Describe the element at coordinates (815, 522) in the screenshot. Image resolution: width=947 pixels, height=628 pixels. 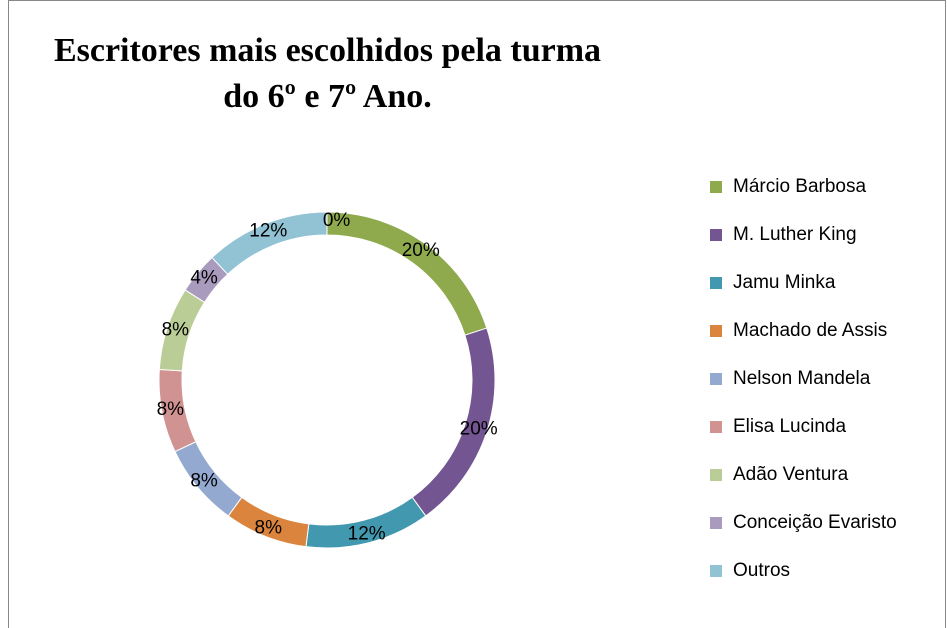
I see `legend-label: Conceição Evaristo` at that location.